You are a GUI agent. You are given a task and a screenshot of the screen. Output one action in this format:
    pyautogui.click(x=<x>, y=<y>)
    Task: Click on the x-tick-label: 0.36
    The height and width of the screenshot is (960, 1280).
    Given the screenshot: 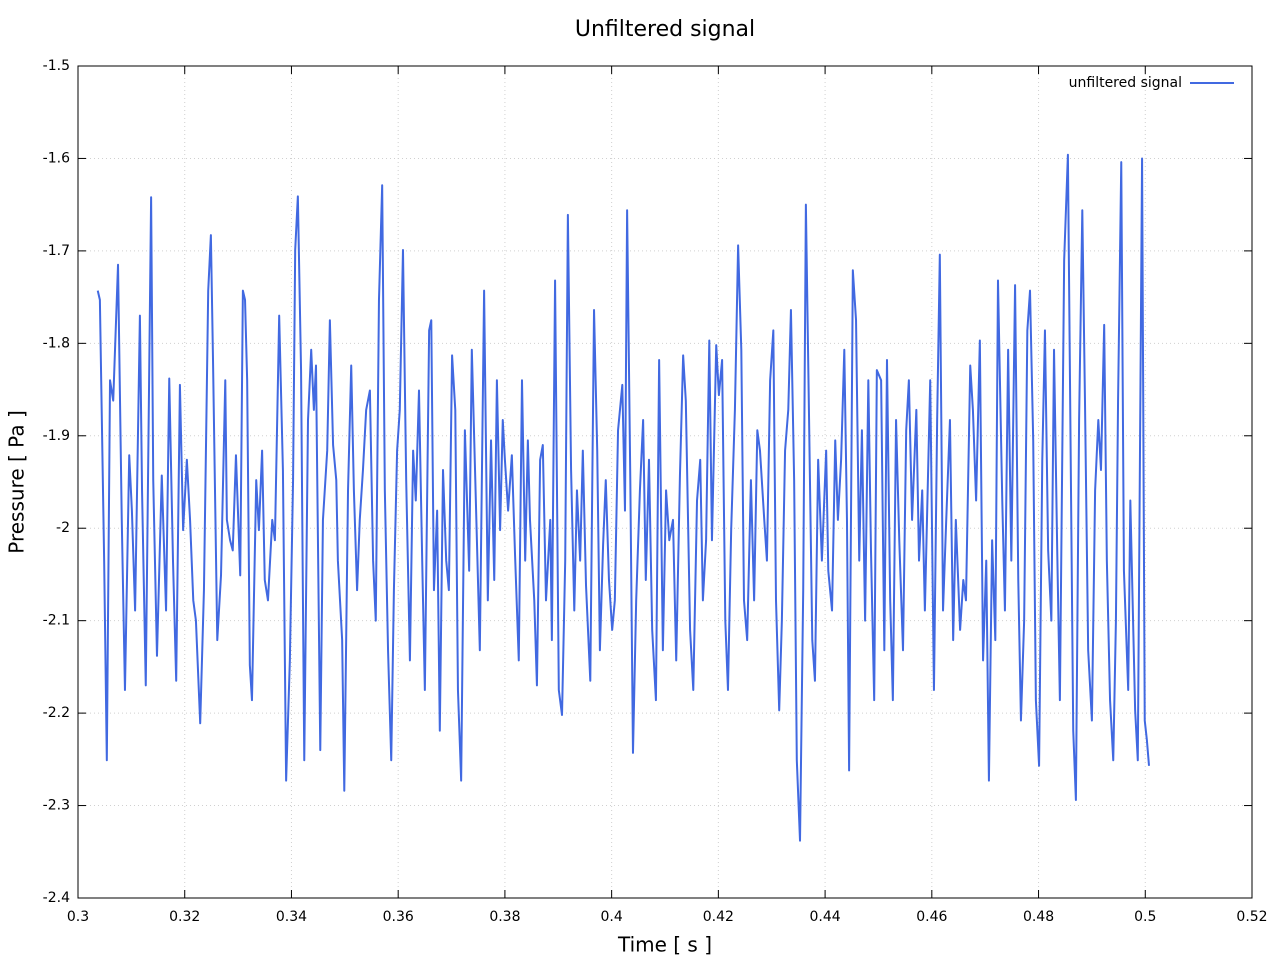 What is the action you would take?
    pyautogui.click(x=398, y=917)
    